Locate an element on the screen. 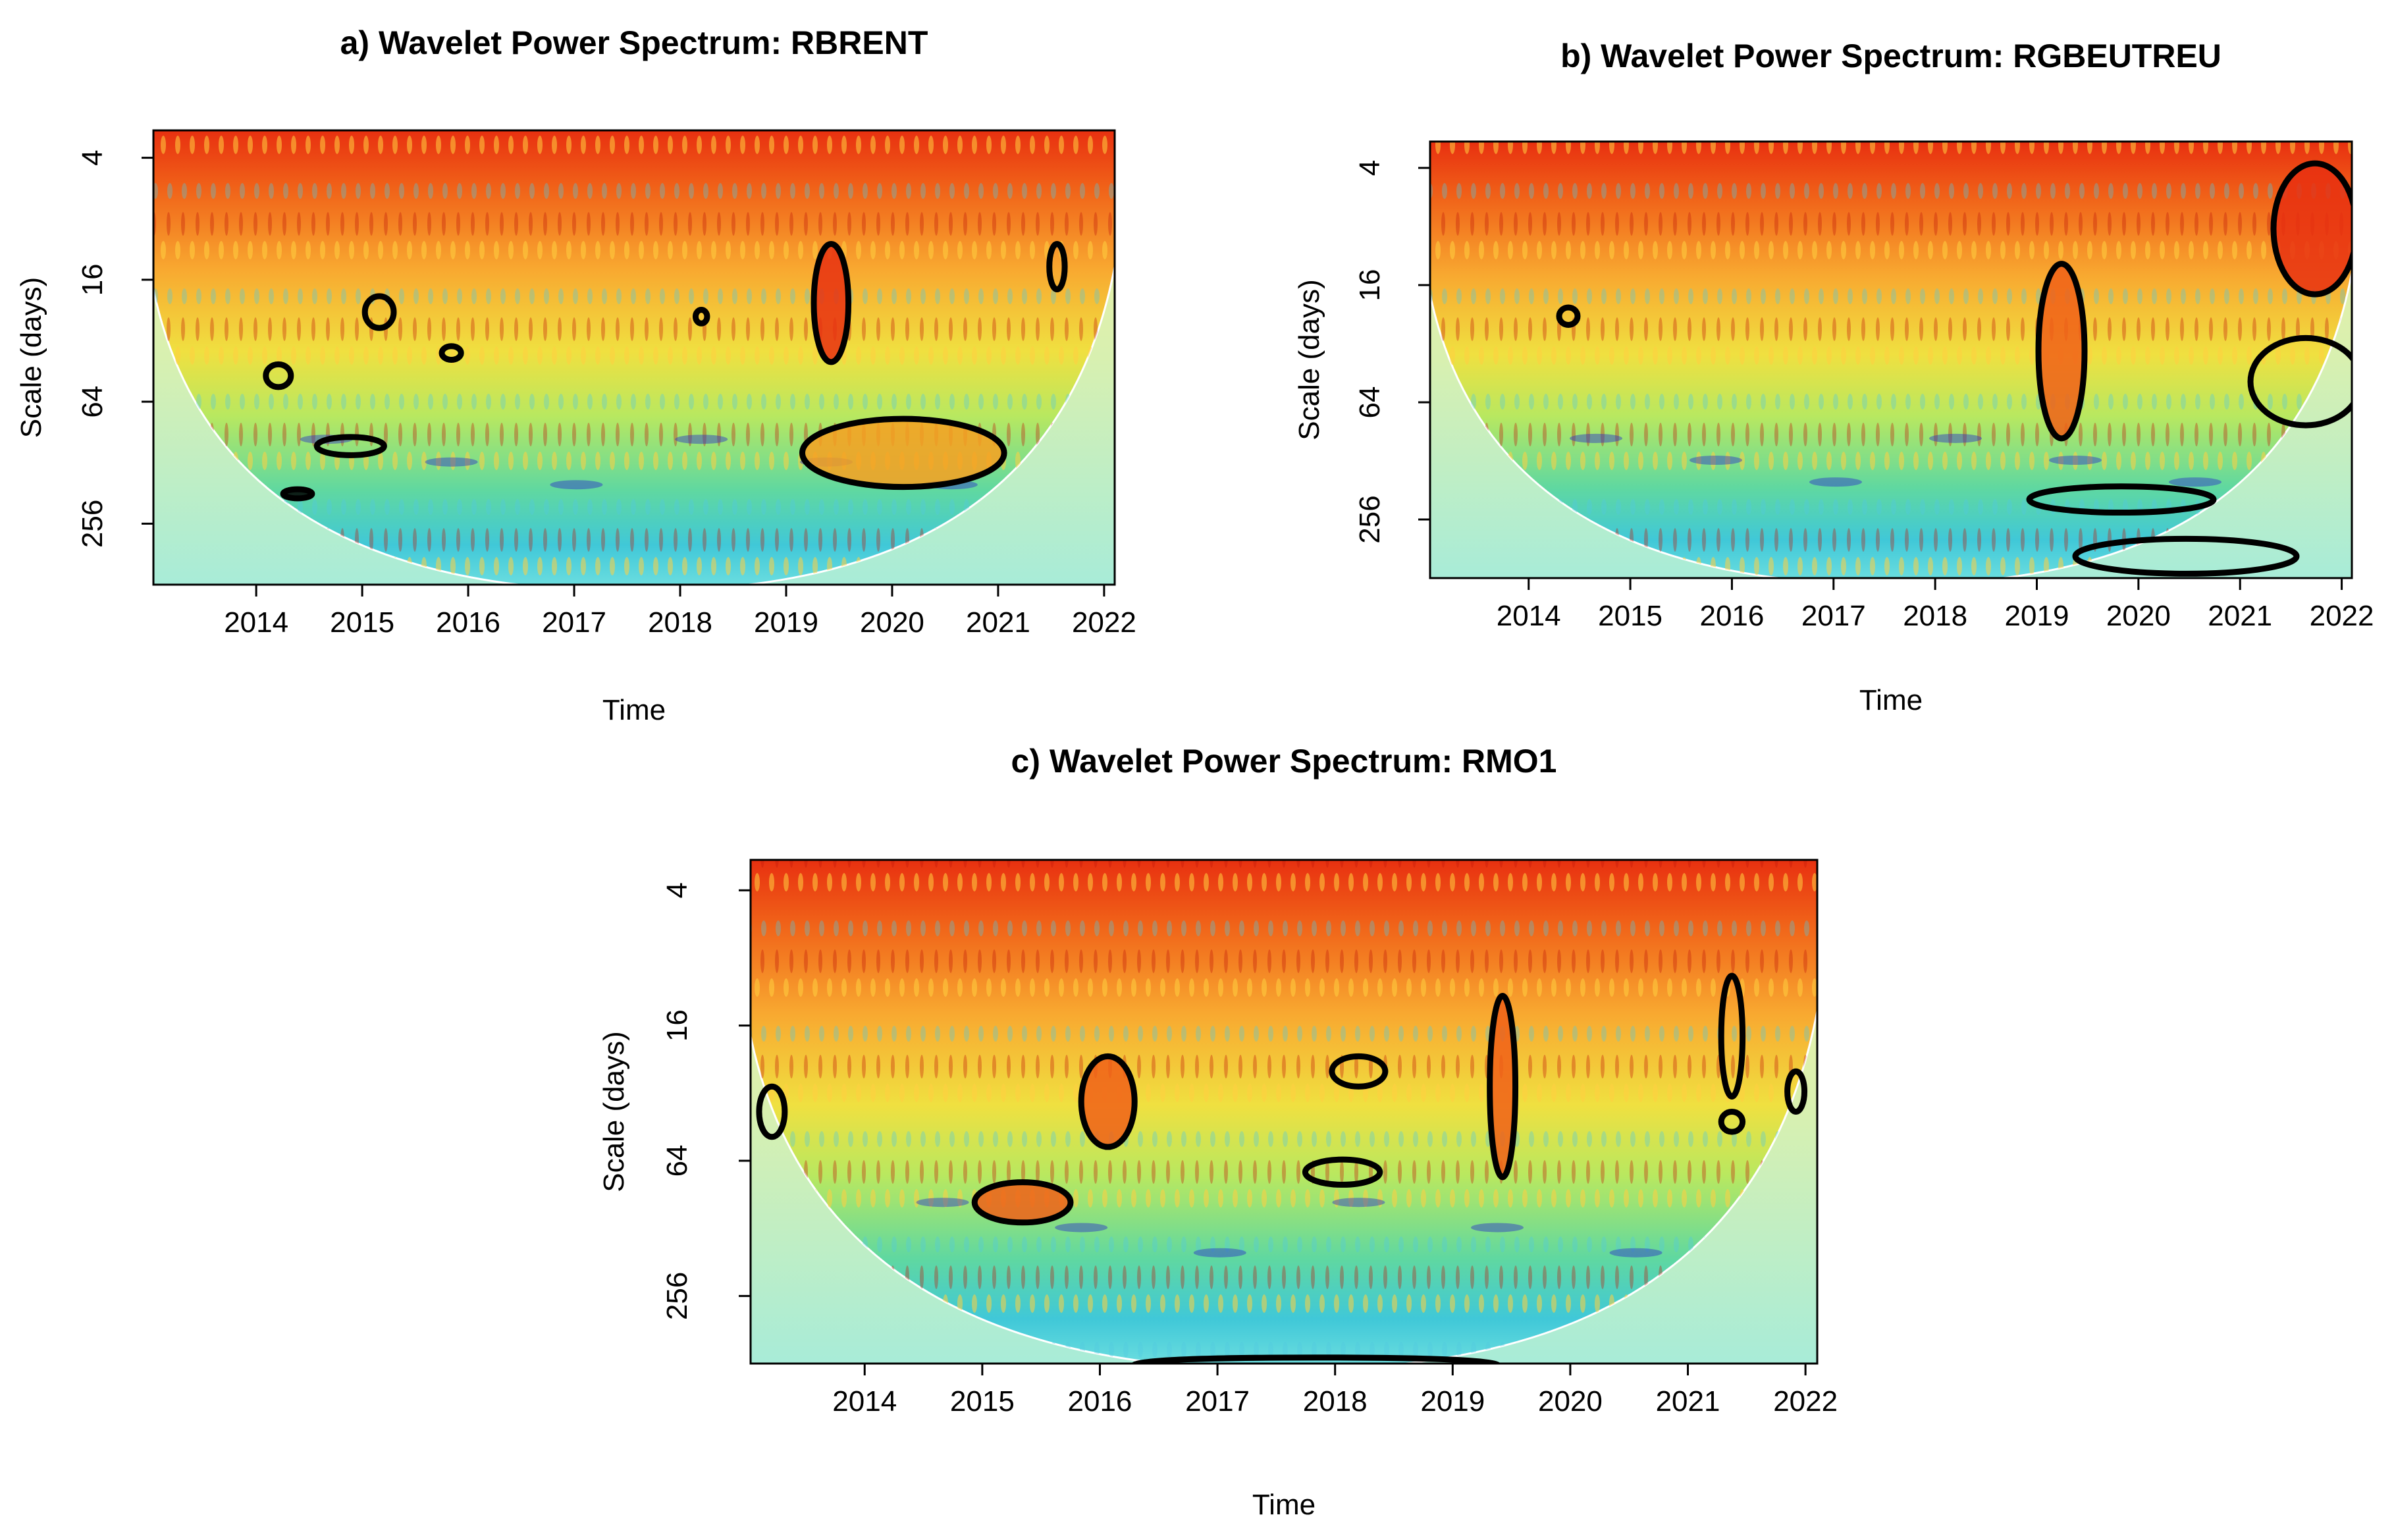 The height and width of the screenshot is (1540, 2394). chart-title: c) Wavelet Power Spectrum: RMO1 is located at coordinates (1284, 761).